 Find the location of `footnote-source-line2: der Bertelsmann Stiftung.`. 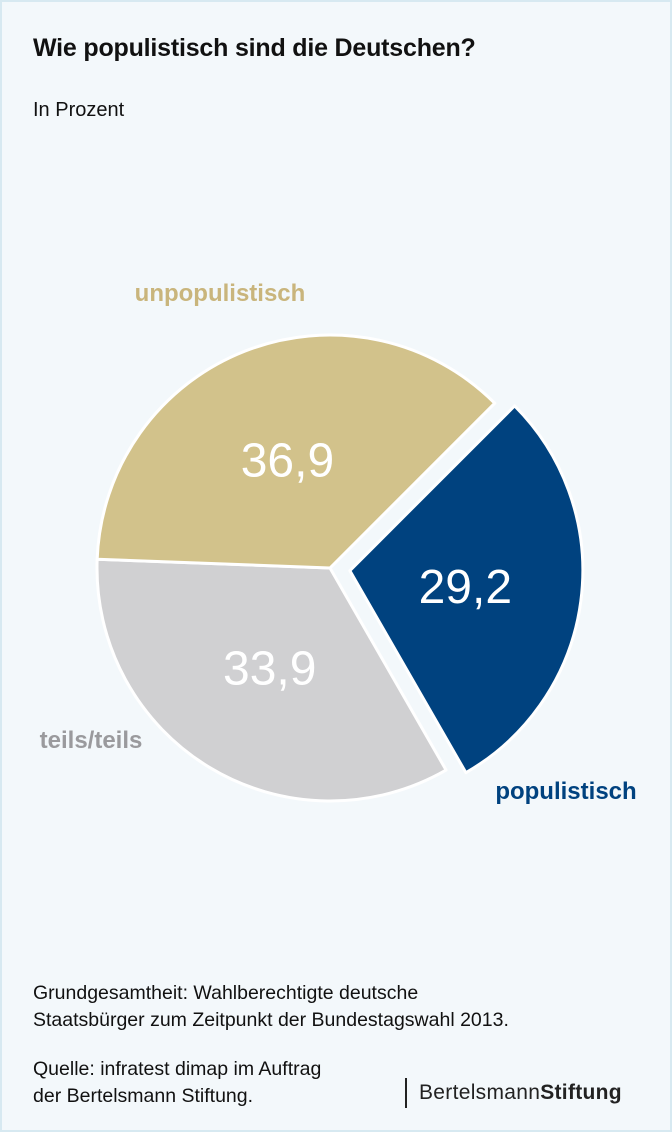

footnote-source-line2: der Bertelsmann Stiftung. is located at coordinates (143, 1096).